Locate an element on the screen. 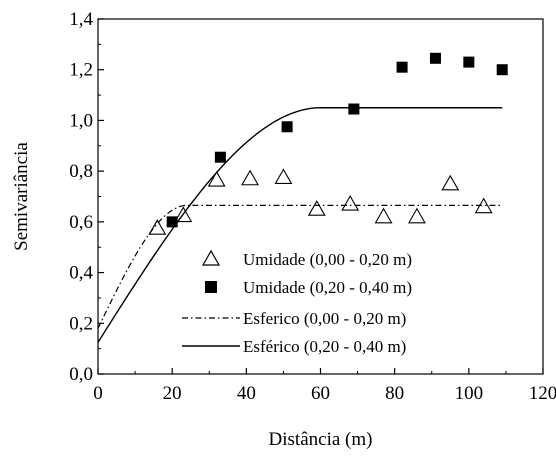 The height and width of the screenshot is (459, 556). x-axis: 0 20 40 60 80 100 120 is located at coordinates (324, 386).